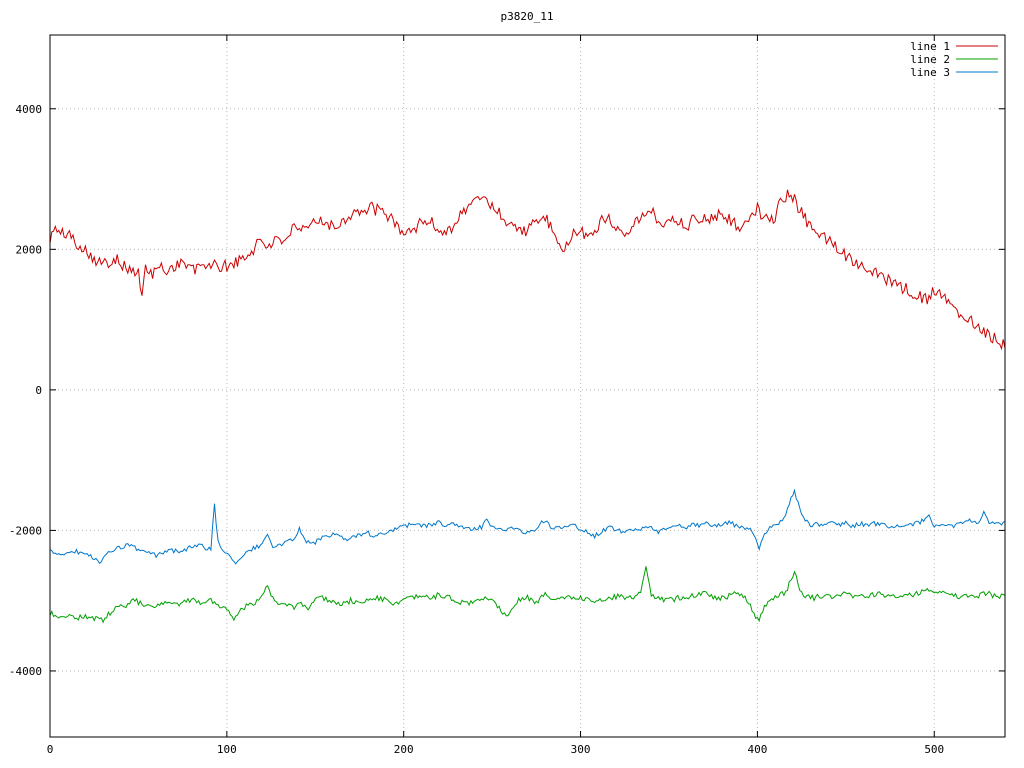  Describe the element at coordinates (25, 671) in the screenshot. I see `y-tick-label: -4000` at that location.